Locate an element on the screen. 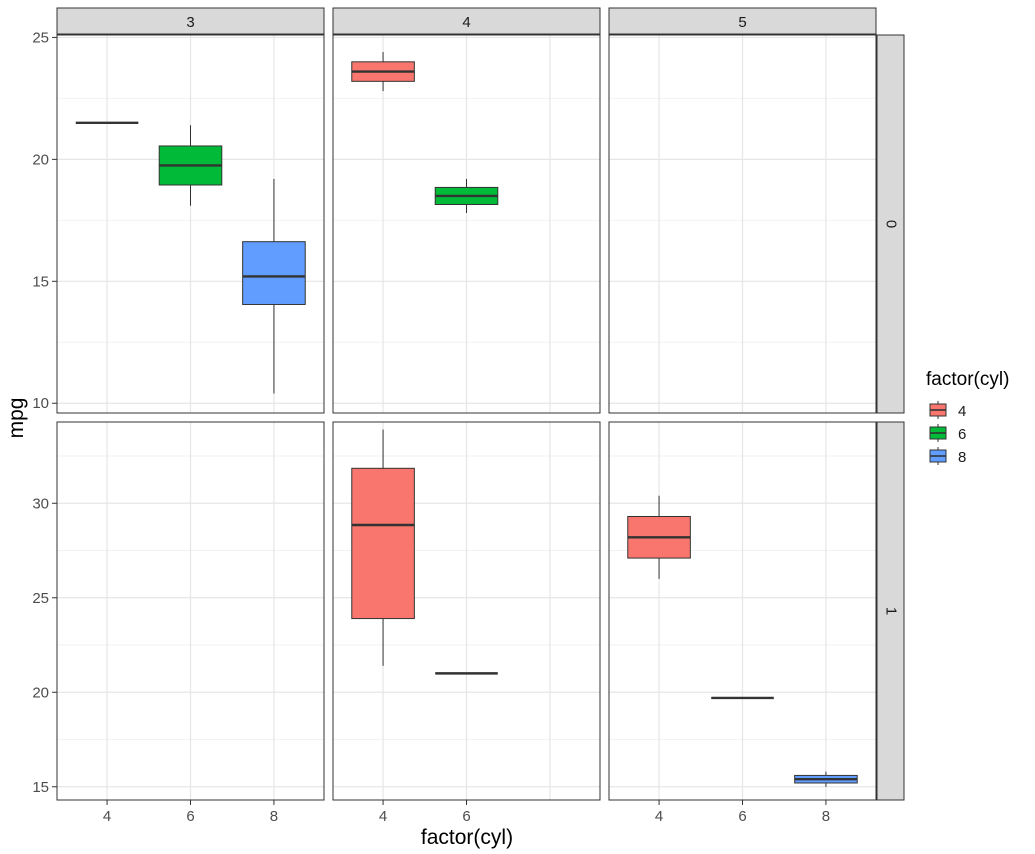 This screenshot has height=854, width=1035. boxplot-0-3-cyl6 is located at coordinates (190, 165).